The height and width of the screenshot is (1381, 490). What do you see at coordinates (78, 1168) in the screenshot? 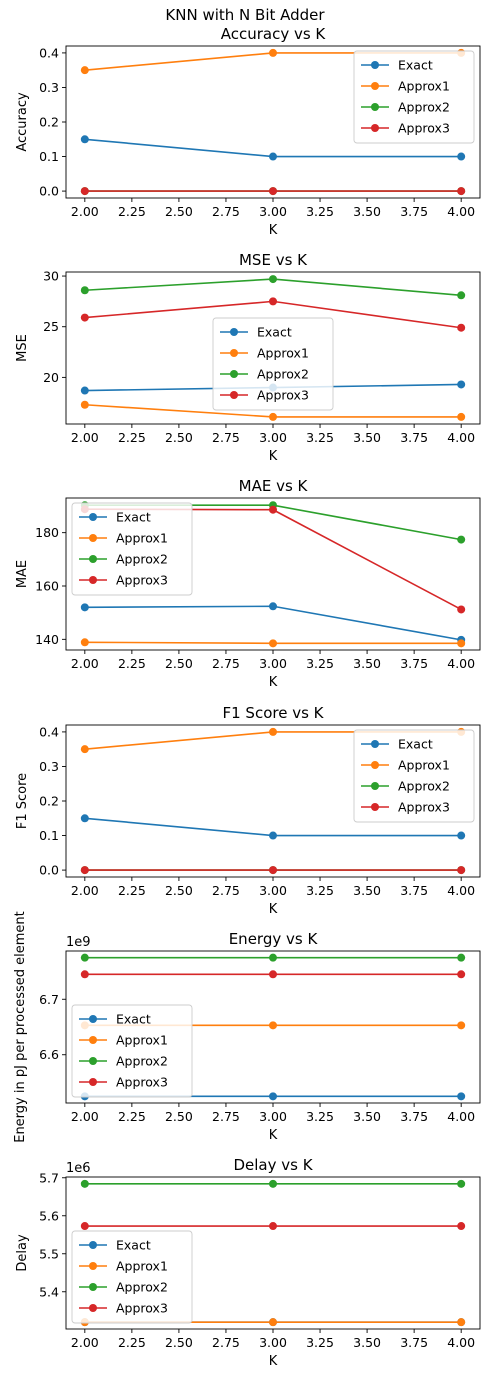
I see `y-offset-text: 1e6` at bounding box center [78, 1168].